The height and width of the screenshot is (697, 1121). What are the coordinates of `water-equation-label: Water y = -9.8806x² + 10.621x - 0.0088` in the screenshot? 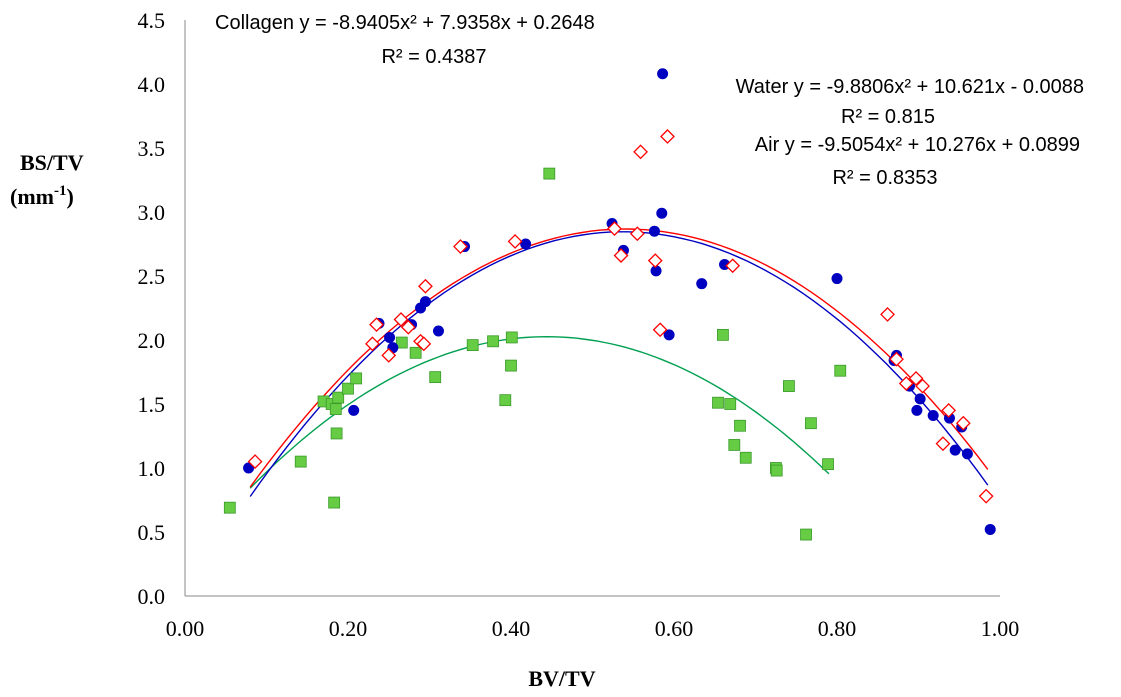 It's located at (910, 87).